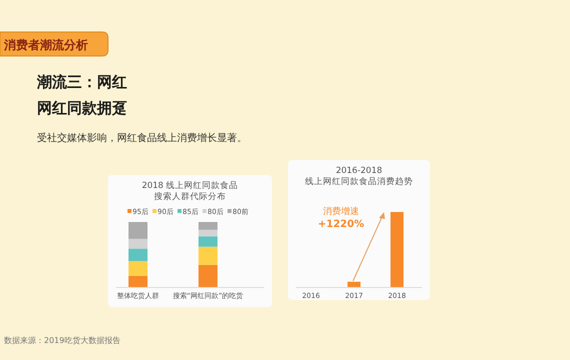  I want to click on chart-title: 2016-2018, so click(359, 171).